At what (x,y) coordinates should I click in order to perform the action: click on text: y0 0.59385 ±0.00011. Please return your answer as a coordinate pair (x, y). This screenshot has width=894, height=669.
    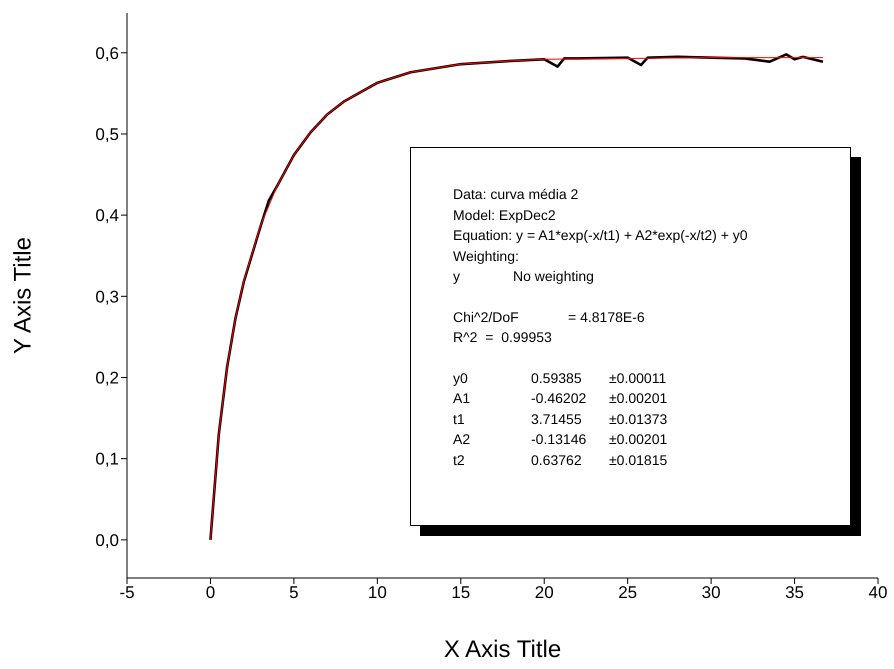
    Looking at the image, I should click on (559, 378).